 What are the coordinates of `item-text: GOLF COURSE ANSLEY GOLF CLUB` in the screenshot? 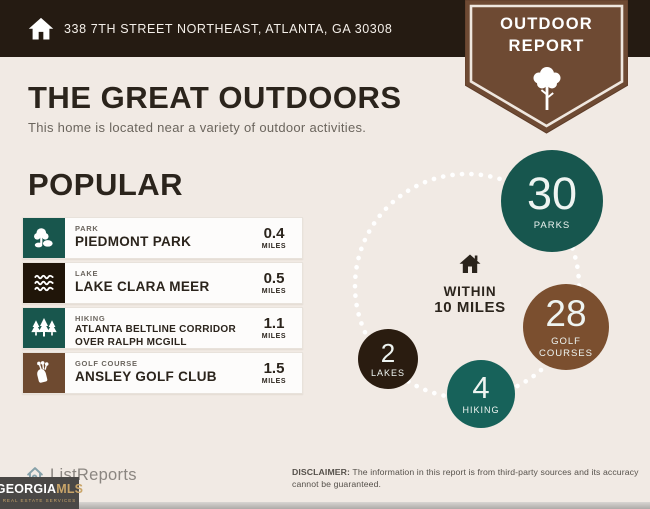 It's located at (155, 373).